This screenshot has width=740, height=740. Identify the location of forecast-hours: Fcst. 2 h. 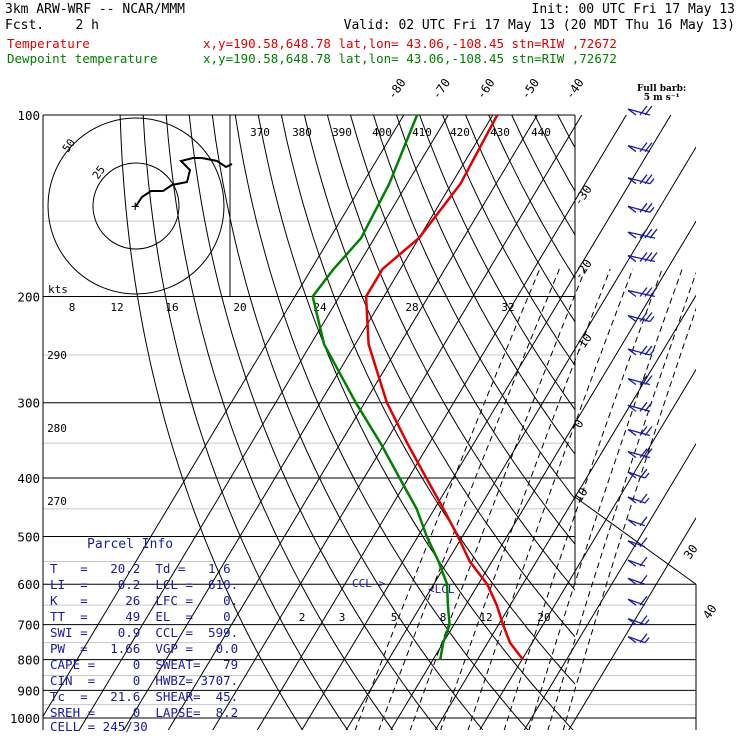
(52, 25).